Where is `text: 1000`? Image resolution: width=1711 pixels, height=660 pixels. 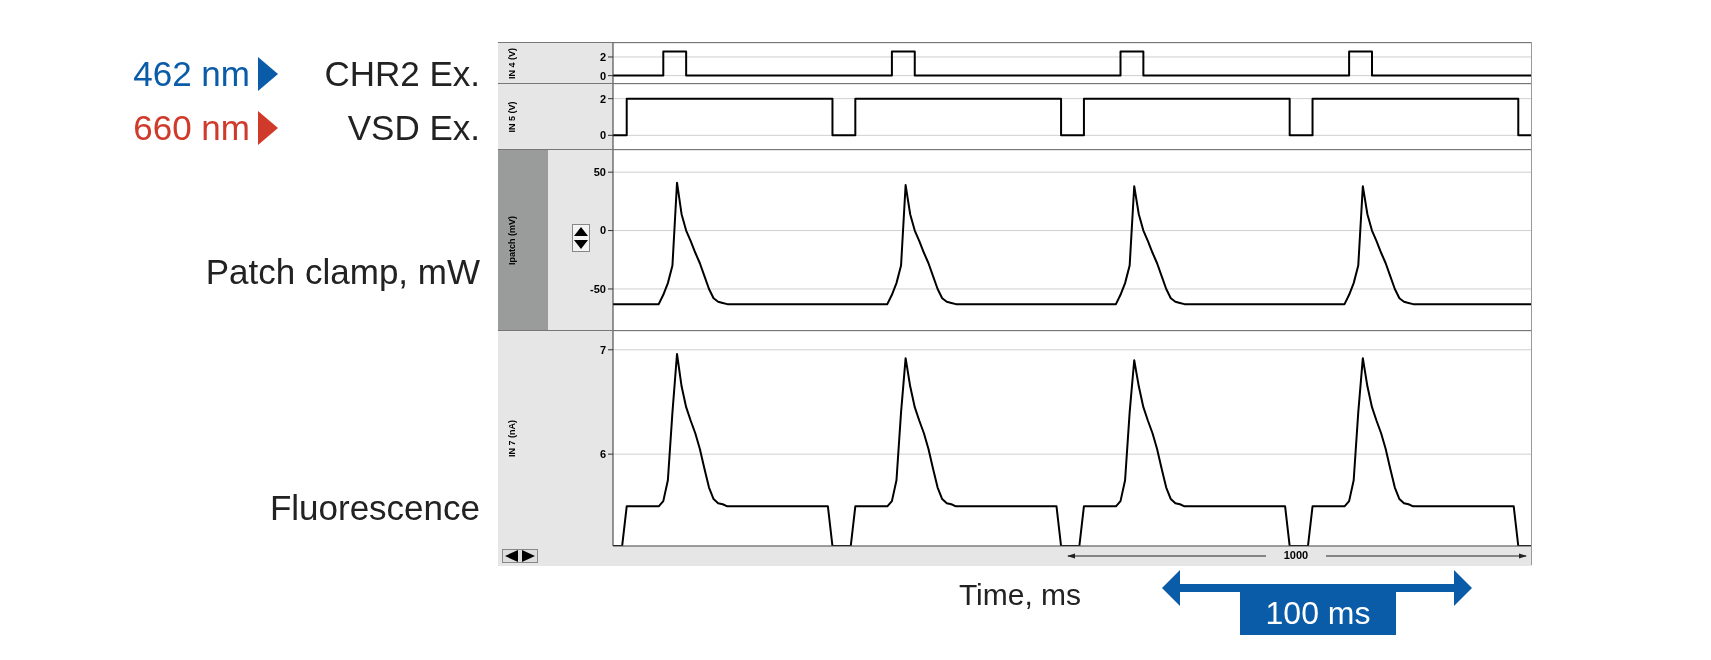 text: 1000 is located at coordinates (1296, 555).